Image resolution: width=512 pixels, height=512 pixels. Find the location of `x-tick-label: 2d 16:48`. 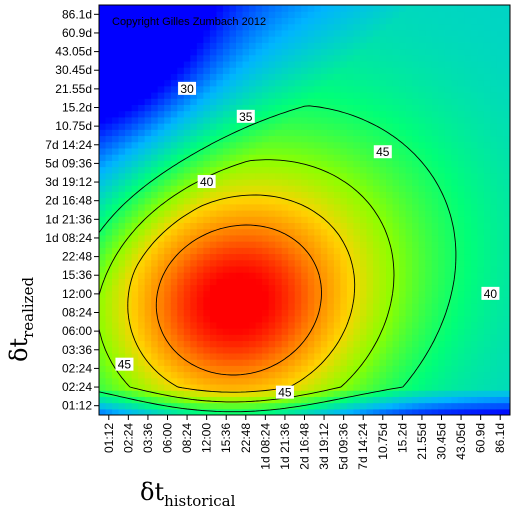

x-tick-label: 2d 16:48 is located at coordinates (305, 446).